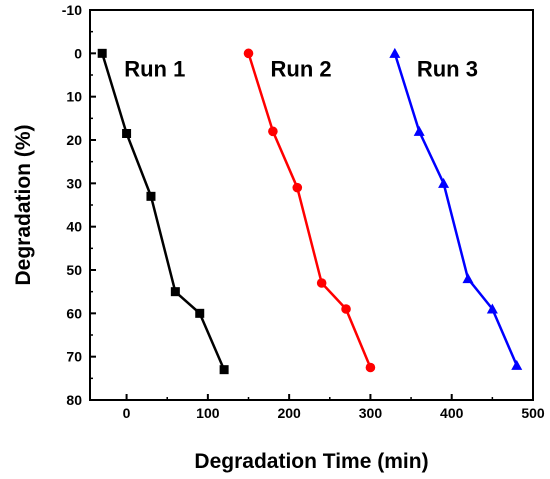  Describe the element at coordinates (74, 400) in the screenshot. I see `y-tick-label: 80` at that location.